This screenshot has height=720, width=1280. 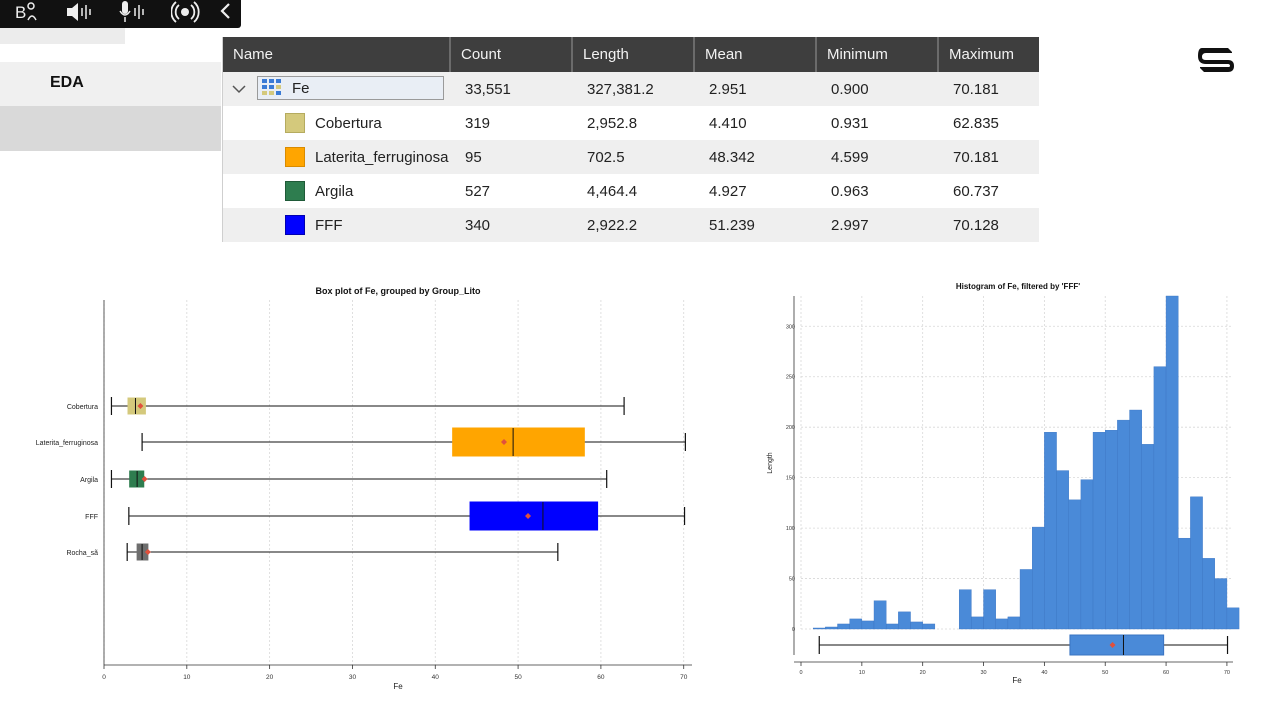 I want to click on category-label: Rocha_sã, so click(x=82, y=553).